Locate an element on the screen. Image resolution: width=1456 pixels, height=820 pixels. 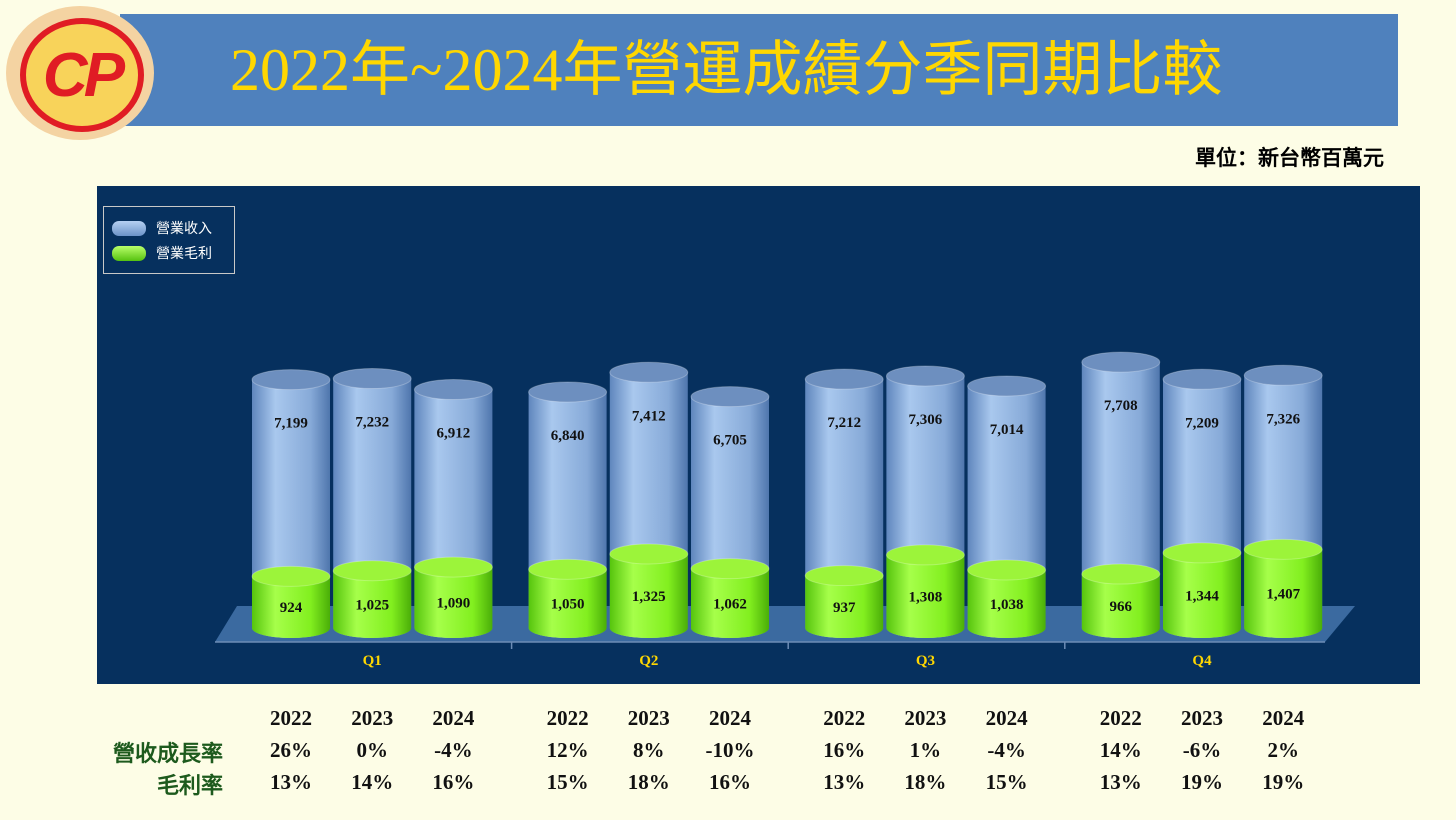
revenue-value-label: 7,212 is located at coordinates (844, 423).